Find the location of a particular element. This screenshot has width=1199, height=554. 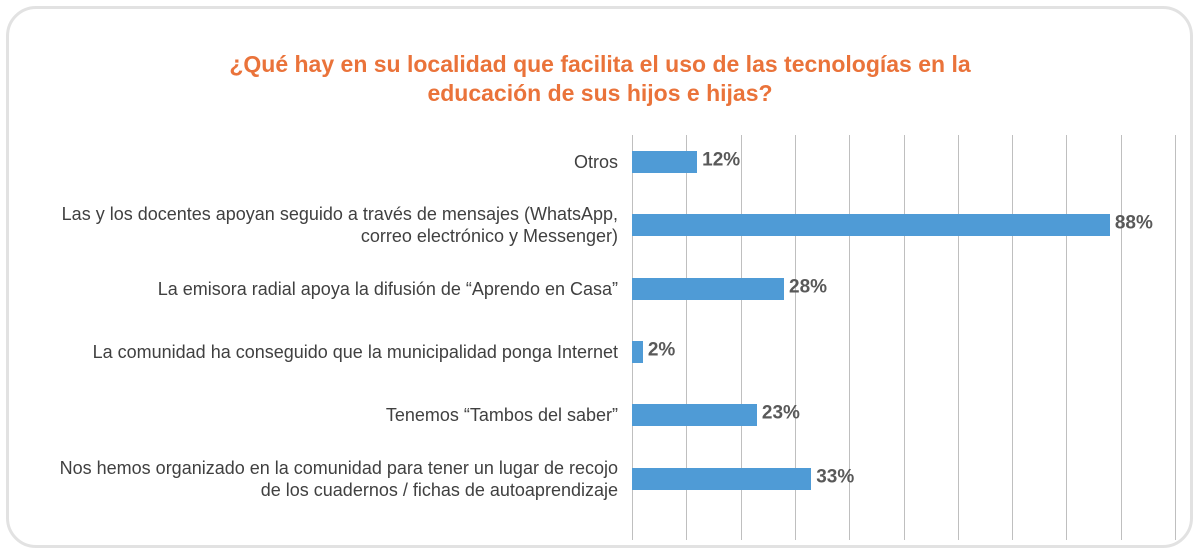

value-label: 28% is located at coordinates (808, 287).